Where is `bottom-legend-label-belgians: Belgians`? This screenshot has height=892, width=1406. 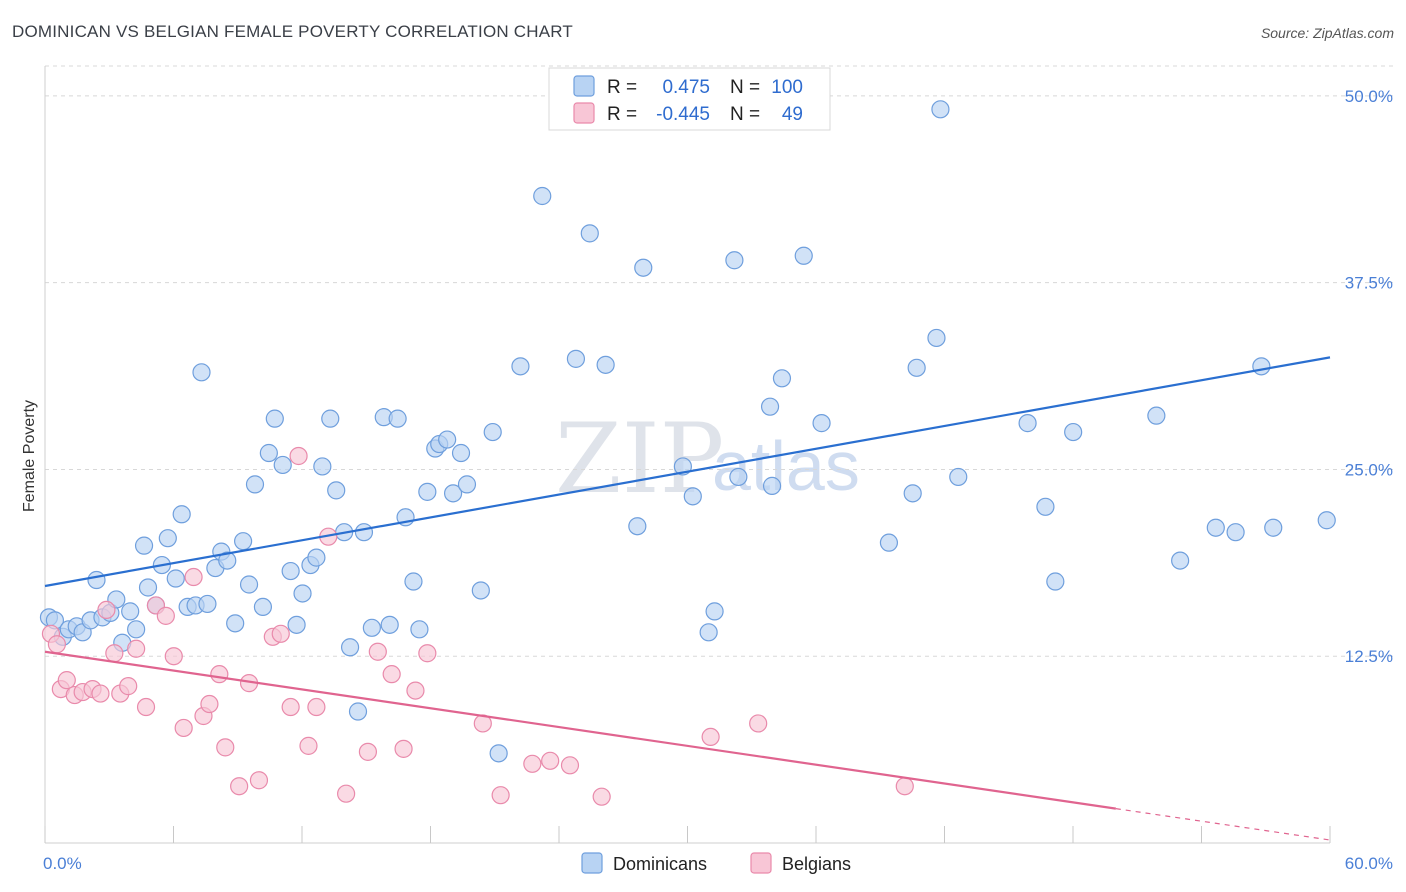
bottom-legend-label-belgians: Belgians is located at coordinates (816, 864).